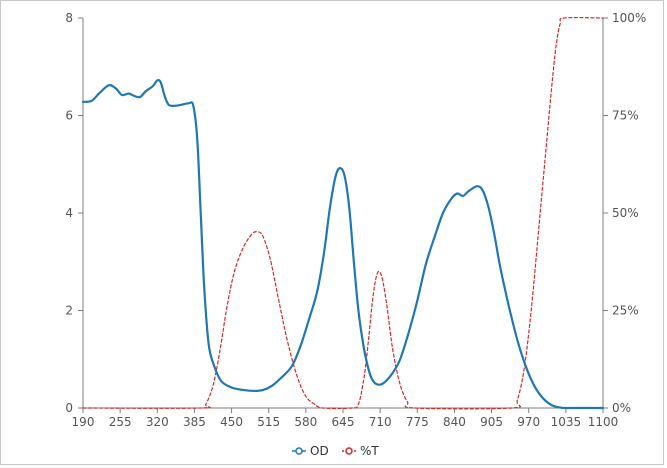 The height and width of the screenshot is (468, 667). I want to click on legend-label-od: OD, so click(319, 451).